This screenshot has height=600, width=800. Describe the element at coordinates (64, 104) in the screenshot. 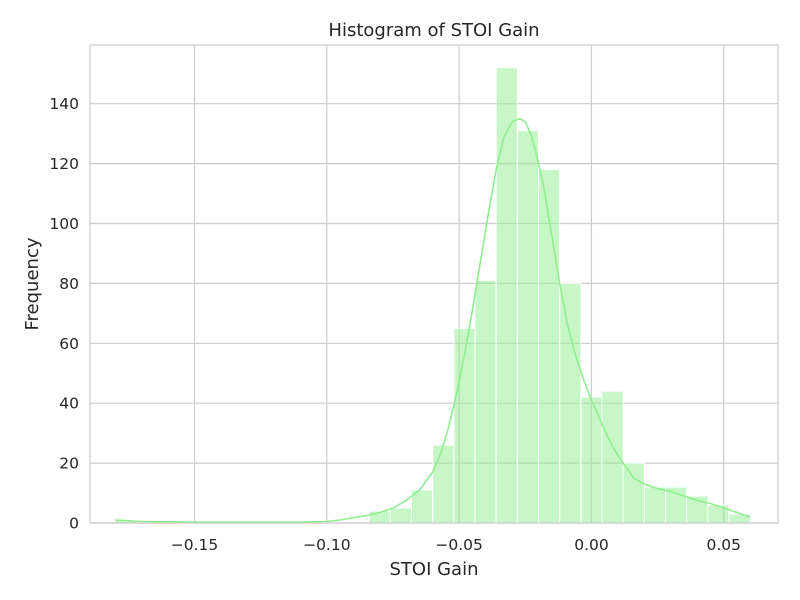

I see `y-tick-label: 140` at that location.